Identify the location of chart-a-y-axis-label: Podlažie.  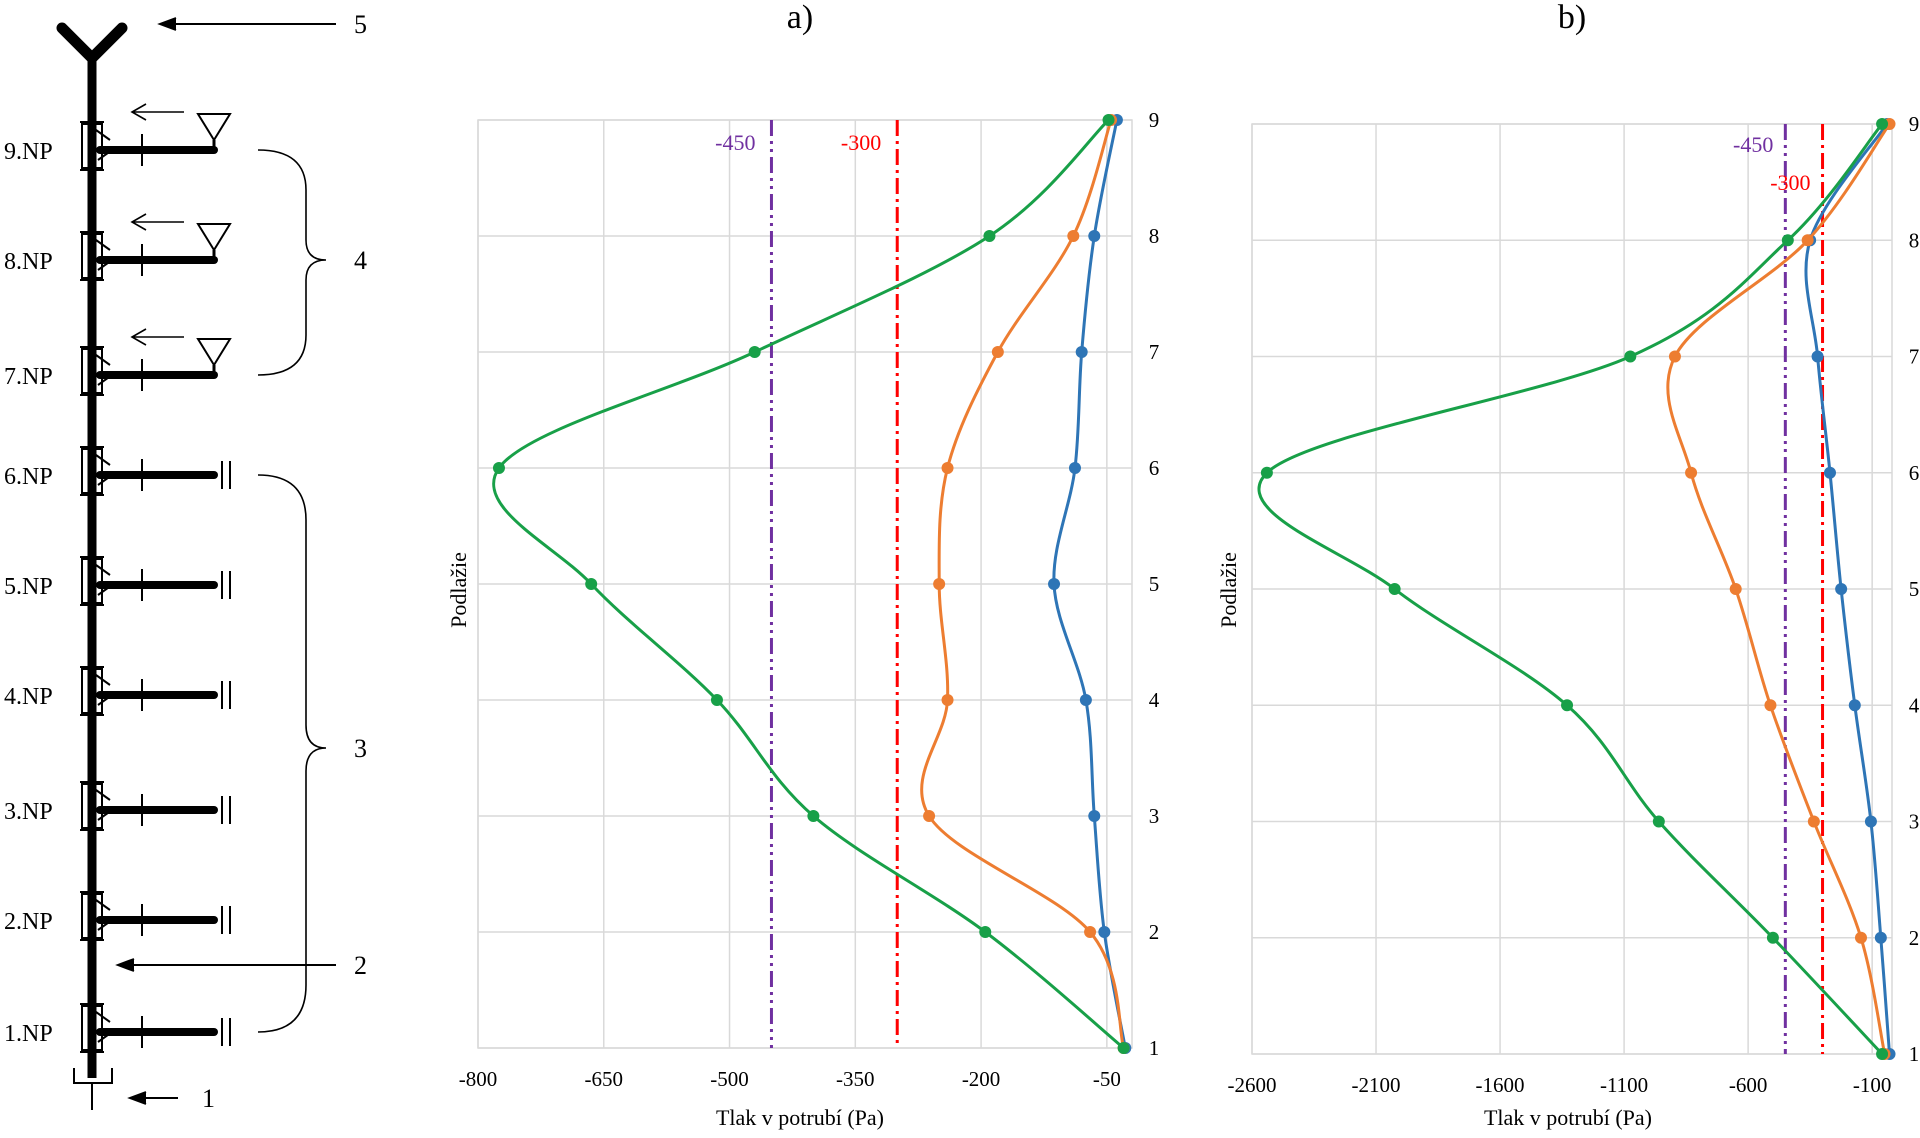
(458, 590).